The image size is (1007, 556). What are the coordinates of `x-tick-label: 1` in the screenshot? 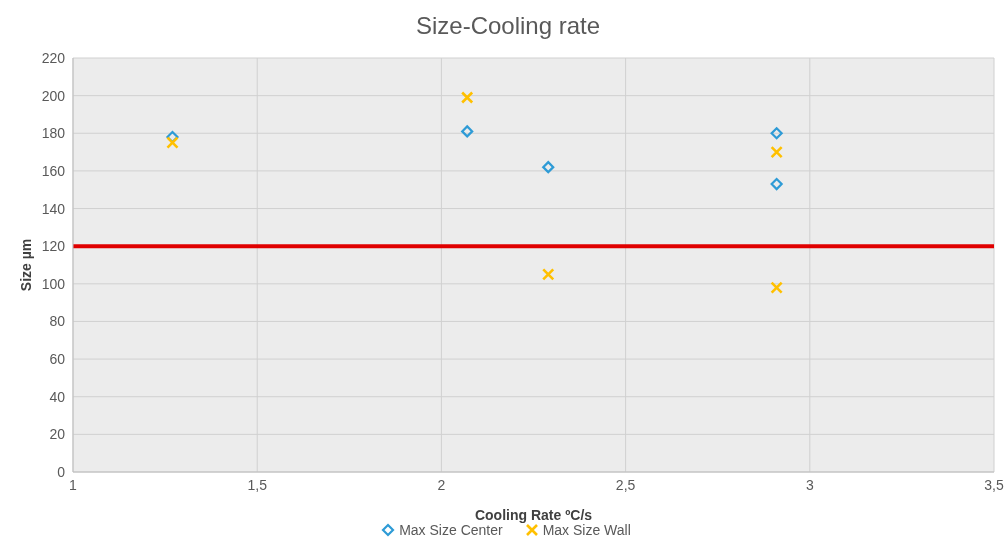 It's located at (73, 484).